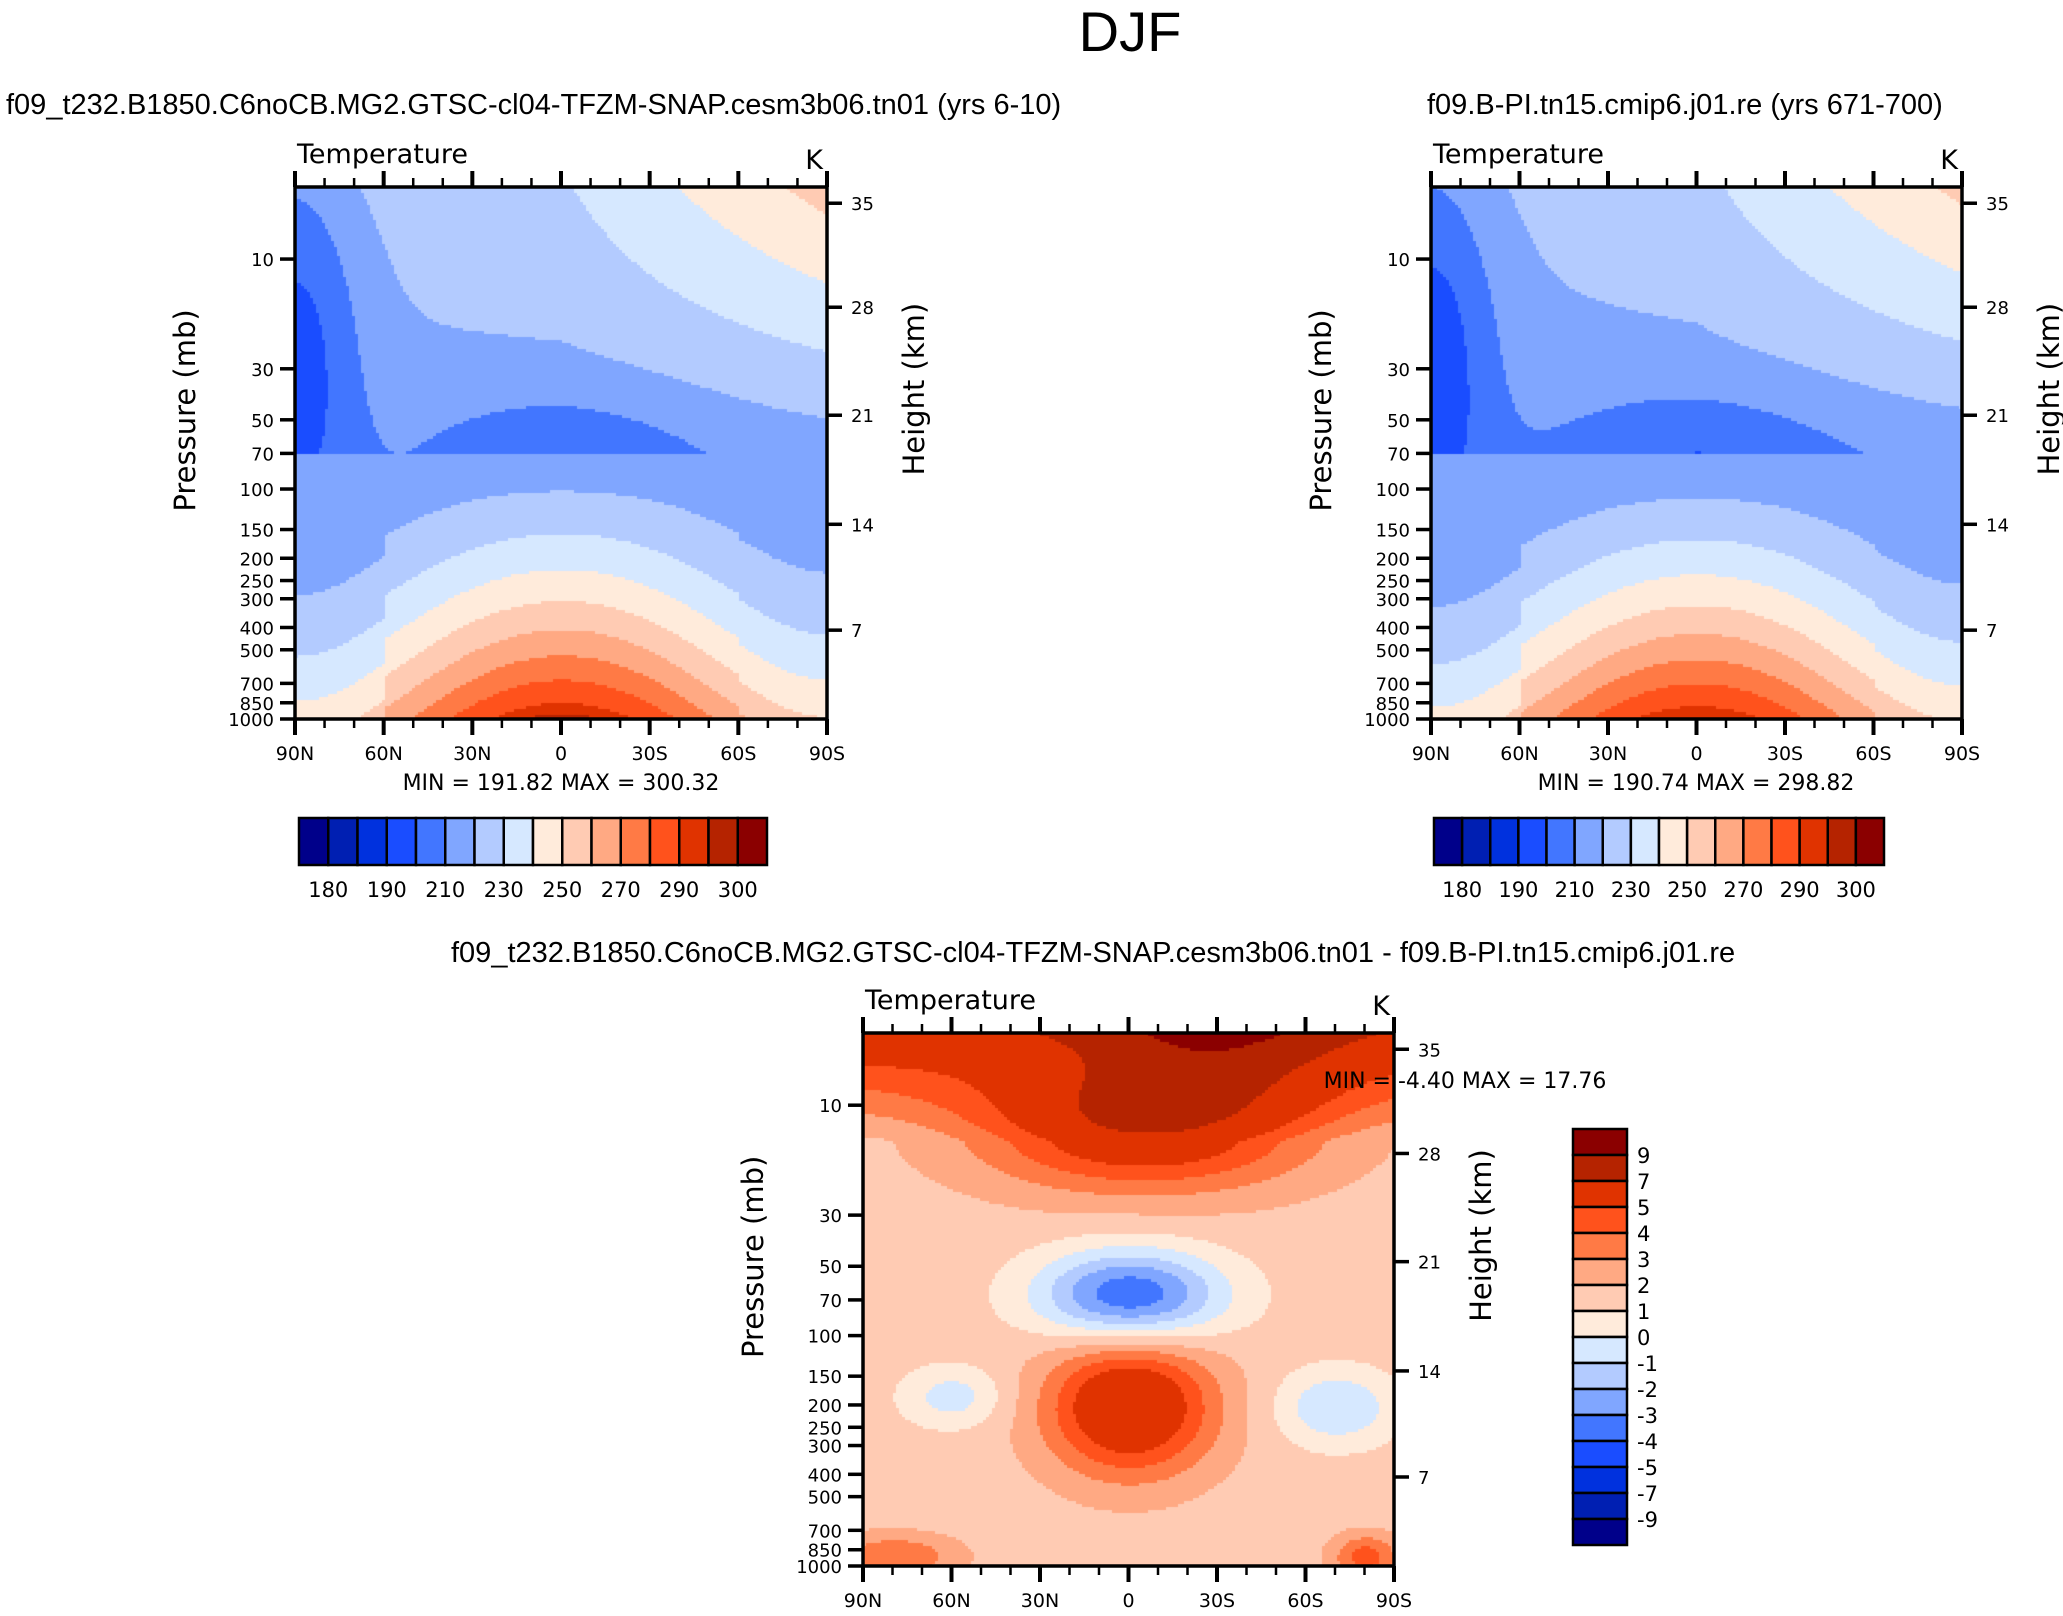 The image size is (2063, 1616). I want to click on figure-title: DJF, so click(1130, 31).